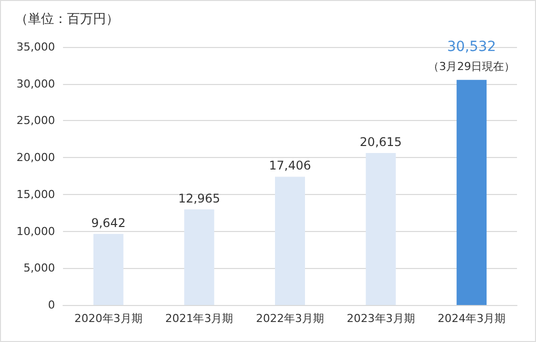  I want to click on data-label: 20,615, so click(381, 142).